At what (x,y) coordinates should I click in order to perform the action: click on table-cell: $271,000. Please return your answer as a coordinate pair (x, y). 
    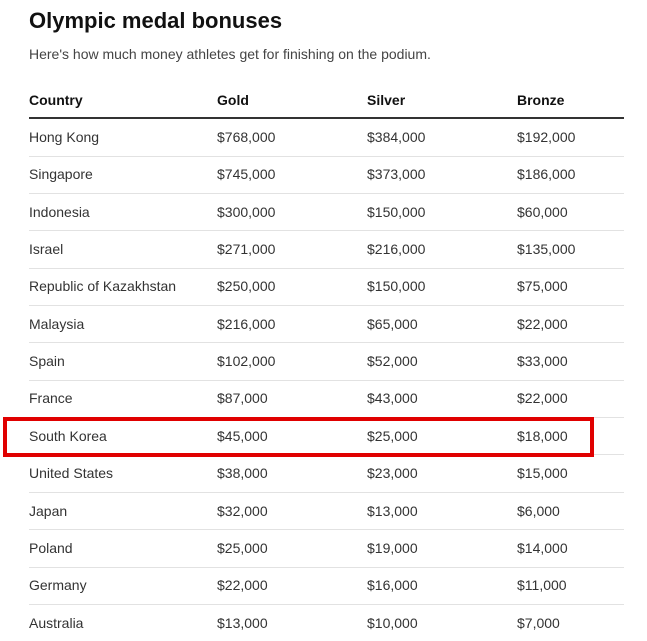
    Looking at the image, I should click on (246, 249).